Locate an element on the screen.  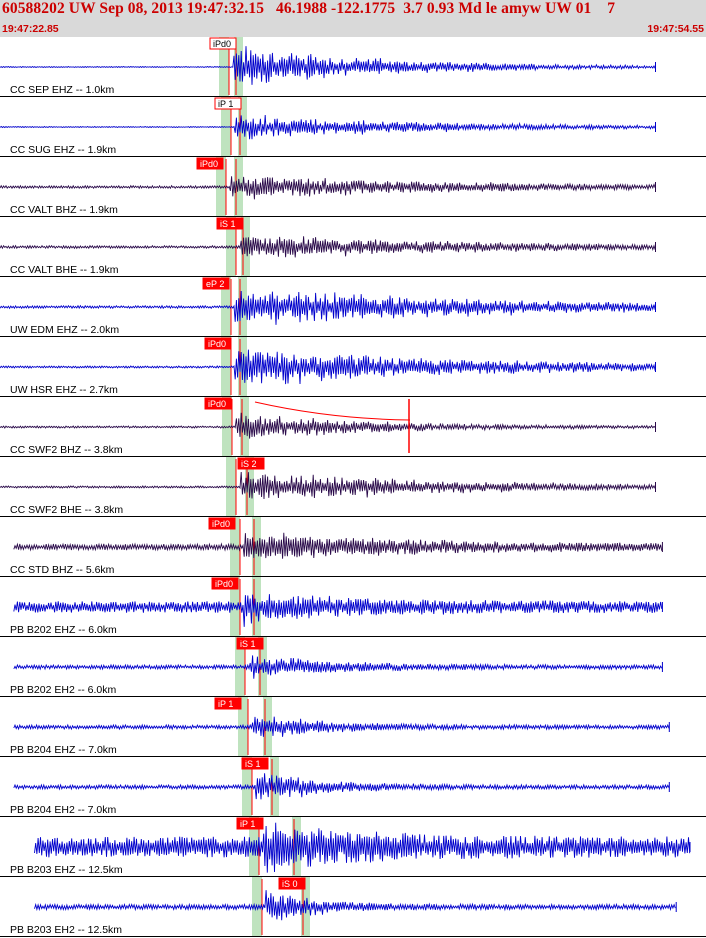
trace-row: UW EDM EHZ -- 2.0km eP 2 is located at coordinates (353, 307).